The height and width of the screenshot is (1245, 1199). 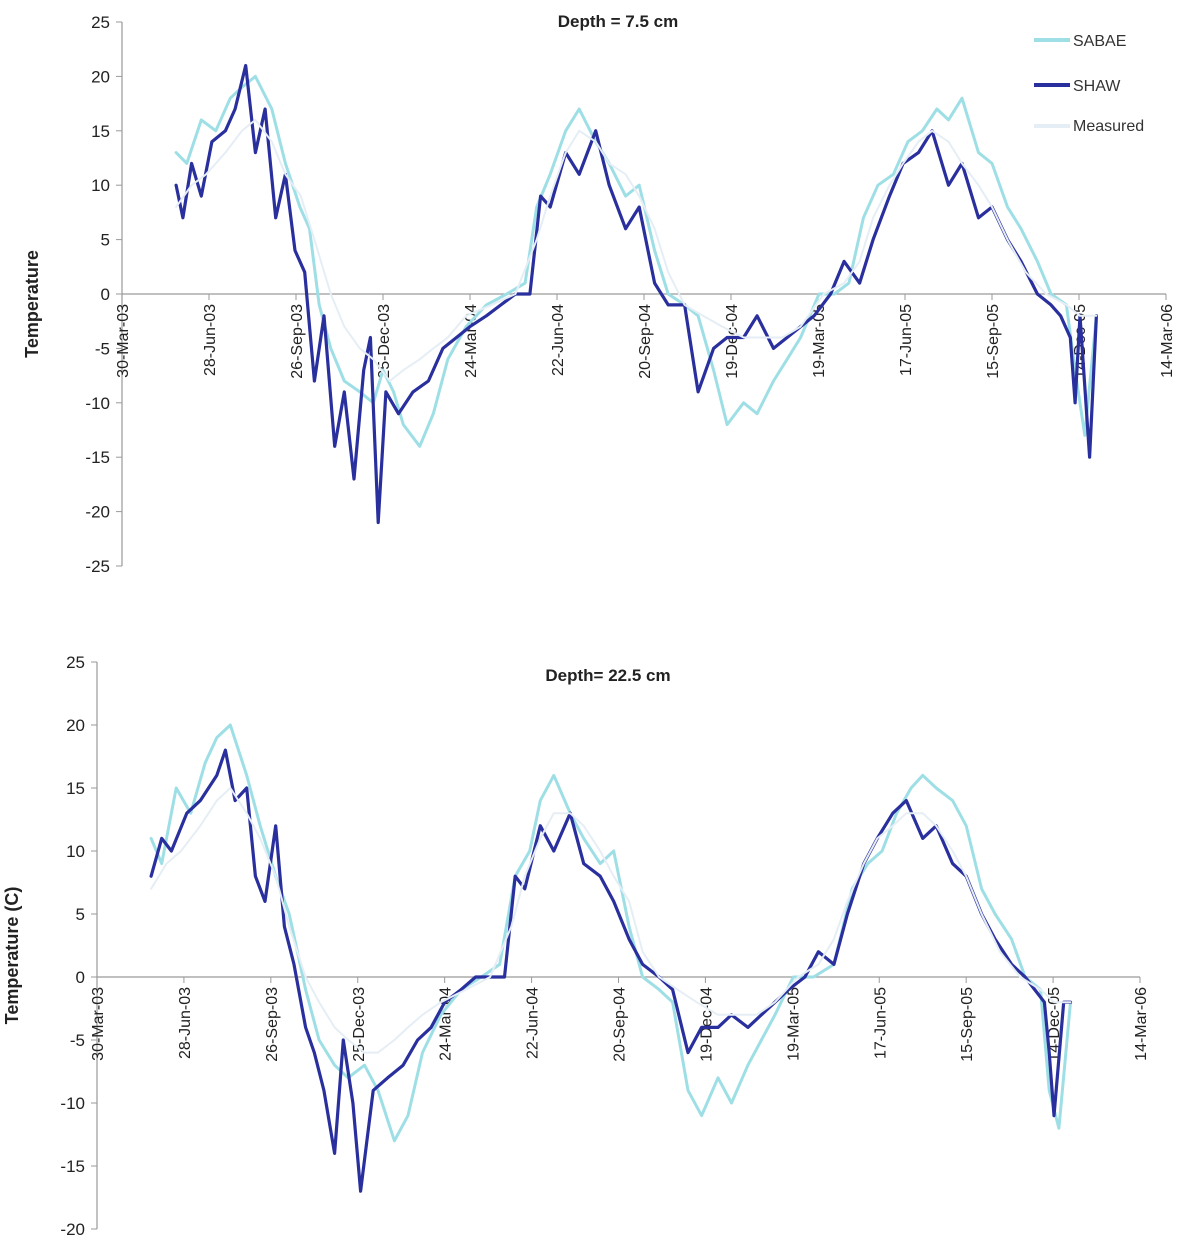 I want to click on legend-label-measured: Measured, so click(x=1108, y=126).